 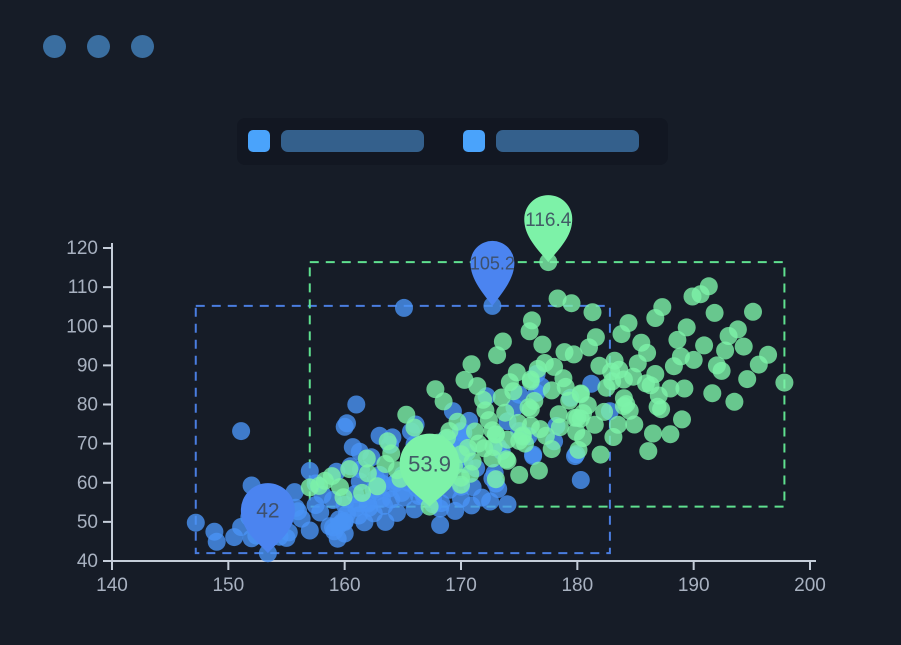 I want to click on mark-point-pin-max-series-blue, so click(x=492, y=273).